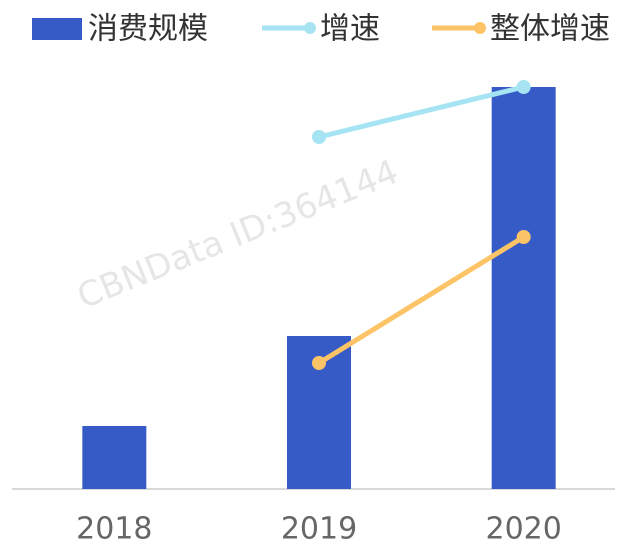 Image resolution: width=618 pixels, height=547 pixels. What do you see at coordinates (550, 29) in the screenshot?
I see `legend-label: 整体增速` at bounding box center [550, 29].